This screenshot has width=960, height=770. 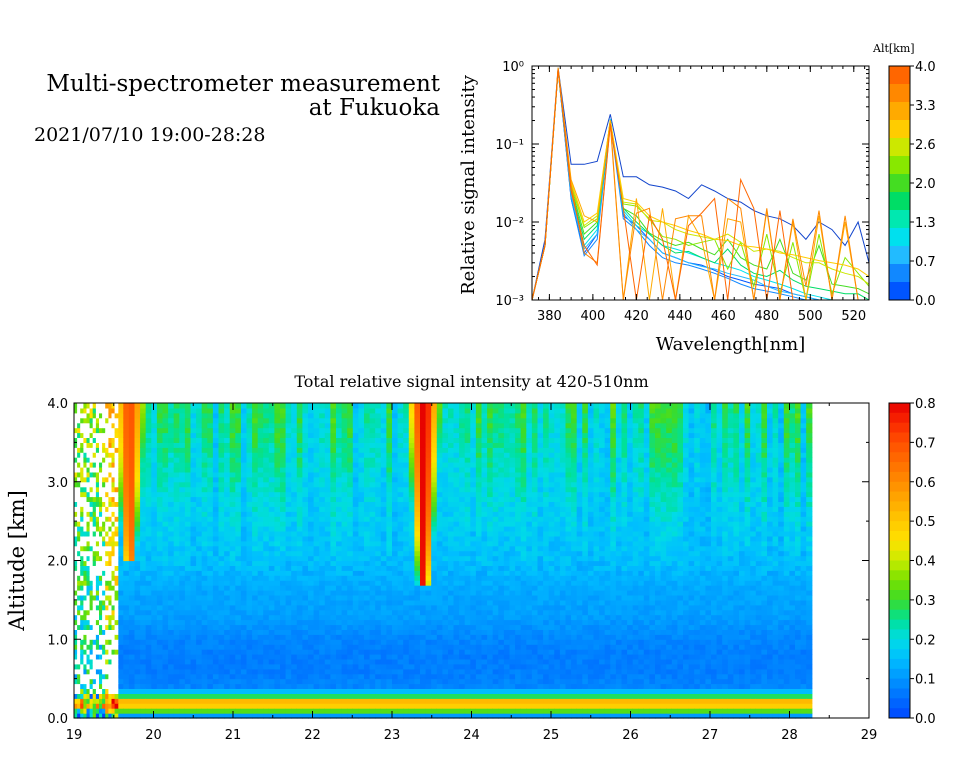 What do you see at coordinates (899, 291) in the screenshot?
I see `altitude-colorbar-segment` at bounding box center [899, 291].